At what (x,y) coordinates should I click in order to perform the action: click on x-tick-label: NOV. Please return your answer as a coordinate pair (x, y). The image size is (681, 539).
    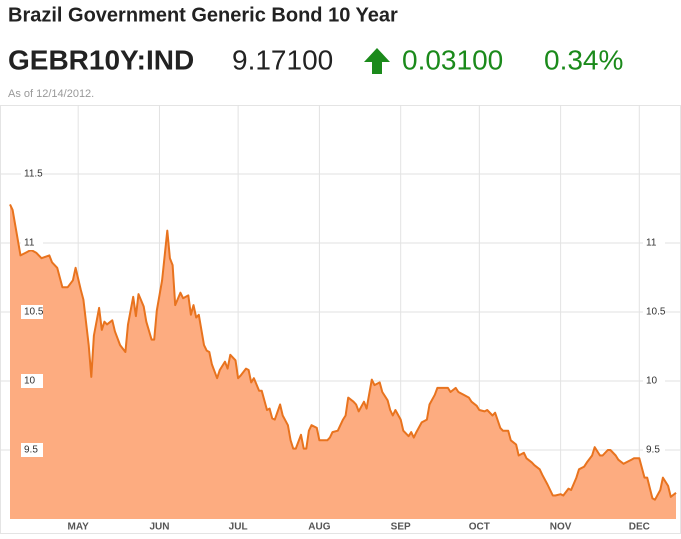
    Looking at the image, I should click on (561, 527).